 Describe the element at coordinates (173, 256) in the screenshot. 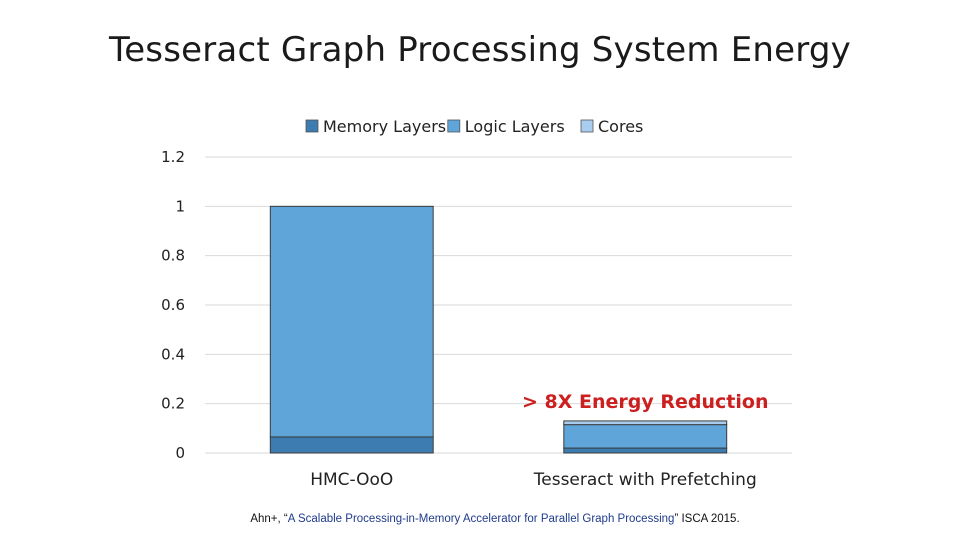

I see `y-tick-label: 0.8` at that location.